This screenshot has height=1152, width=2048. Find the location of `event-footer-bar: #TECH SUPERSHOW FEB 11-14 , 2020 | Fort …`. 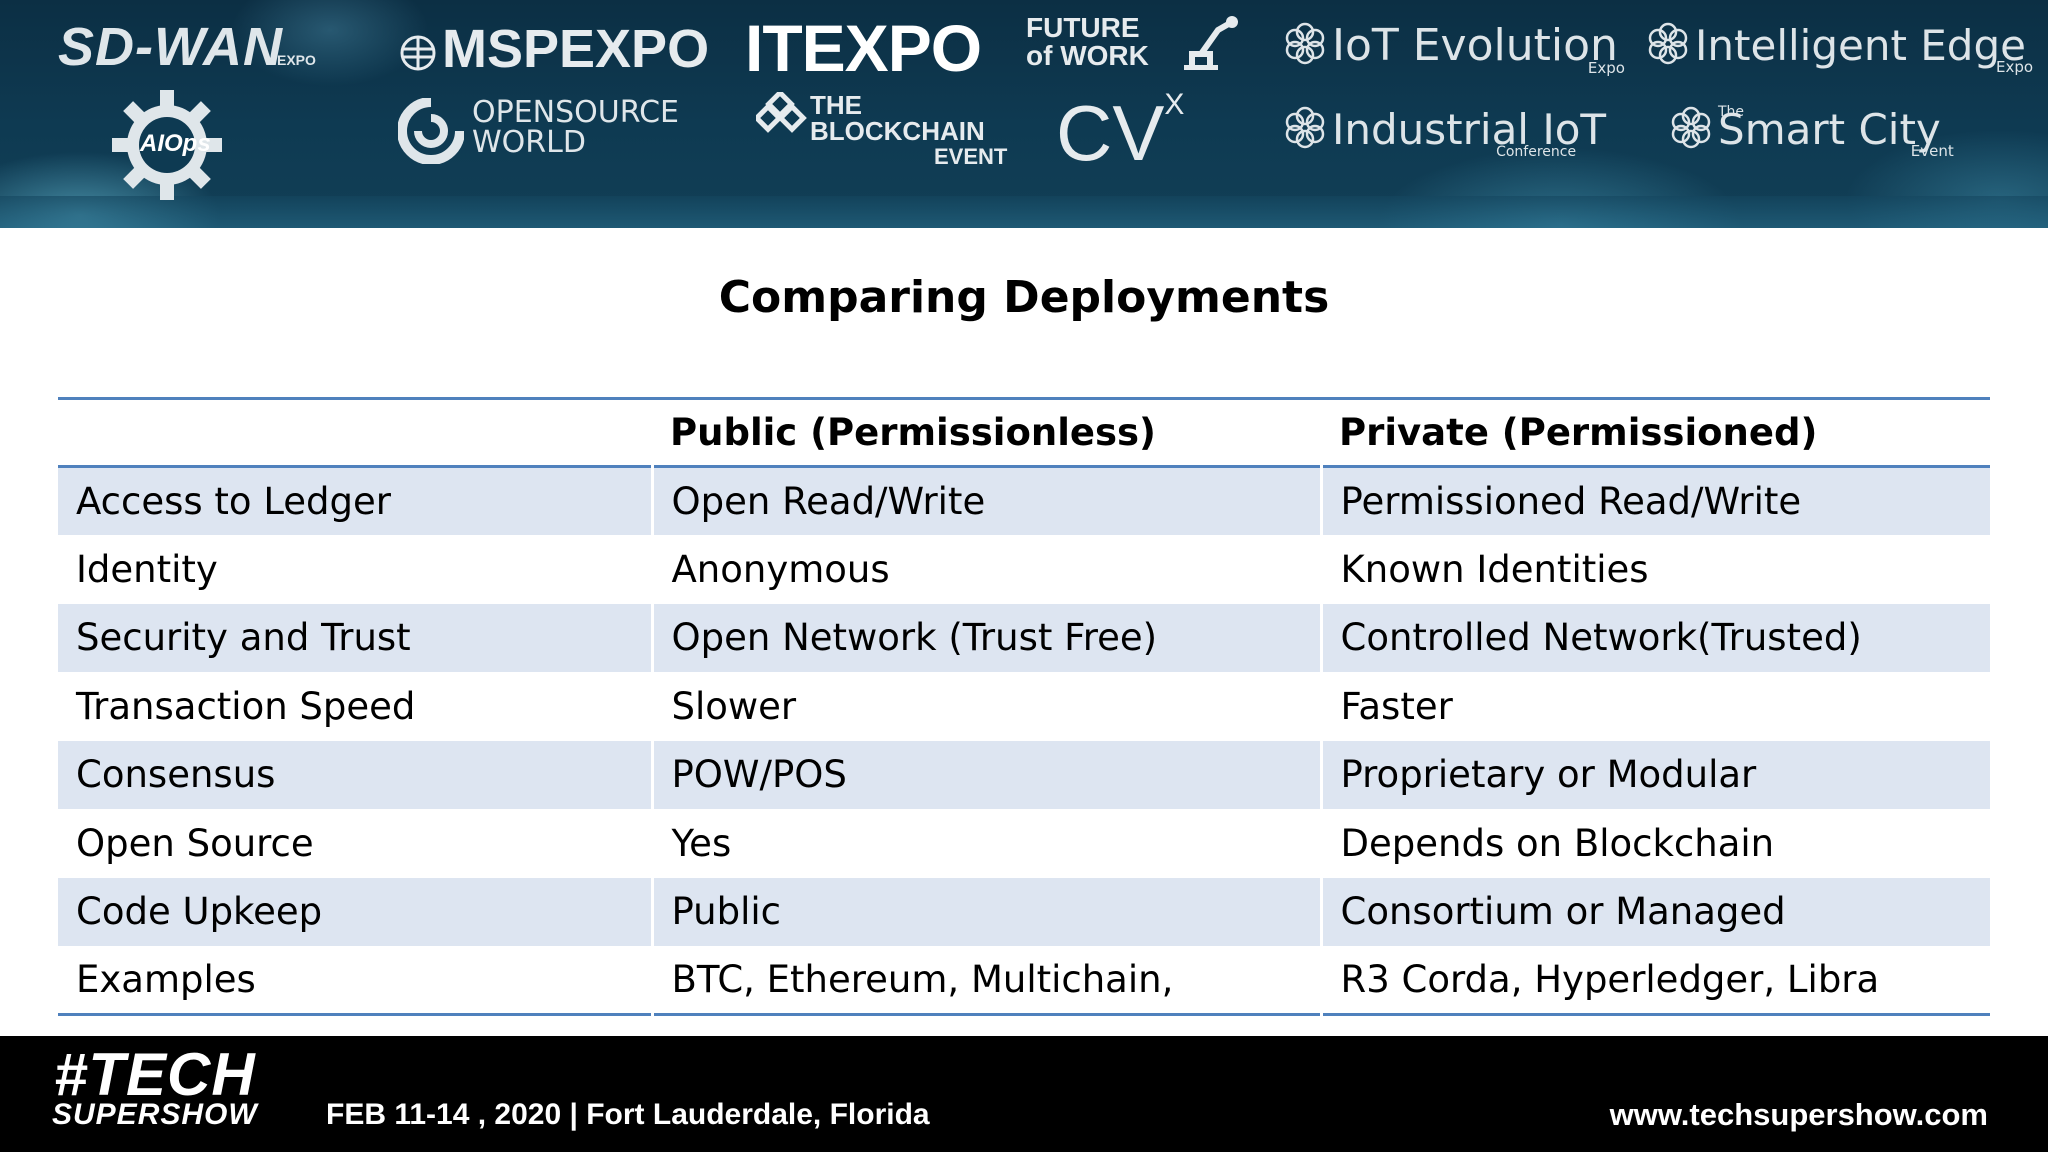

event-footer-bar: #TECH SUPERSHOW FEB 11-14 , 2020 | Fort … is located at coordinates (1024, 1094).